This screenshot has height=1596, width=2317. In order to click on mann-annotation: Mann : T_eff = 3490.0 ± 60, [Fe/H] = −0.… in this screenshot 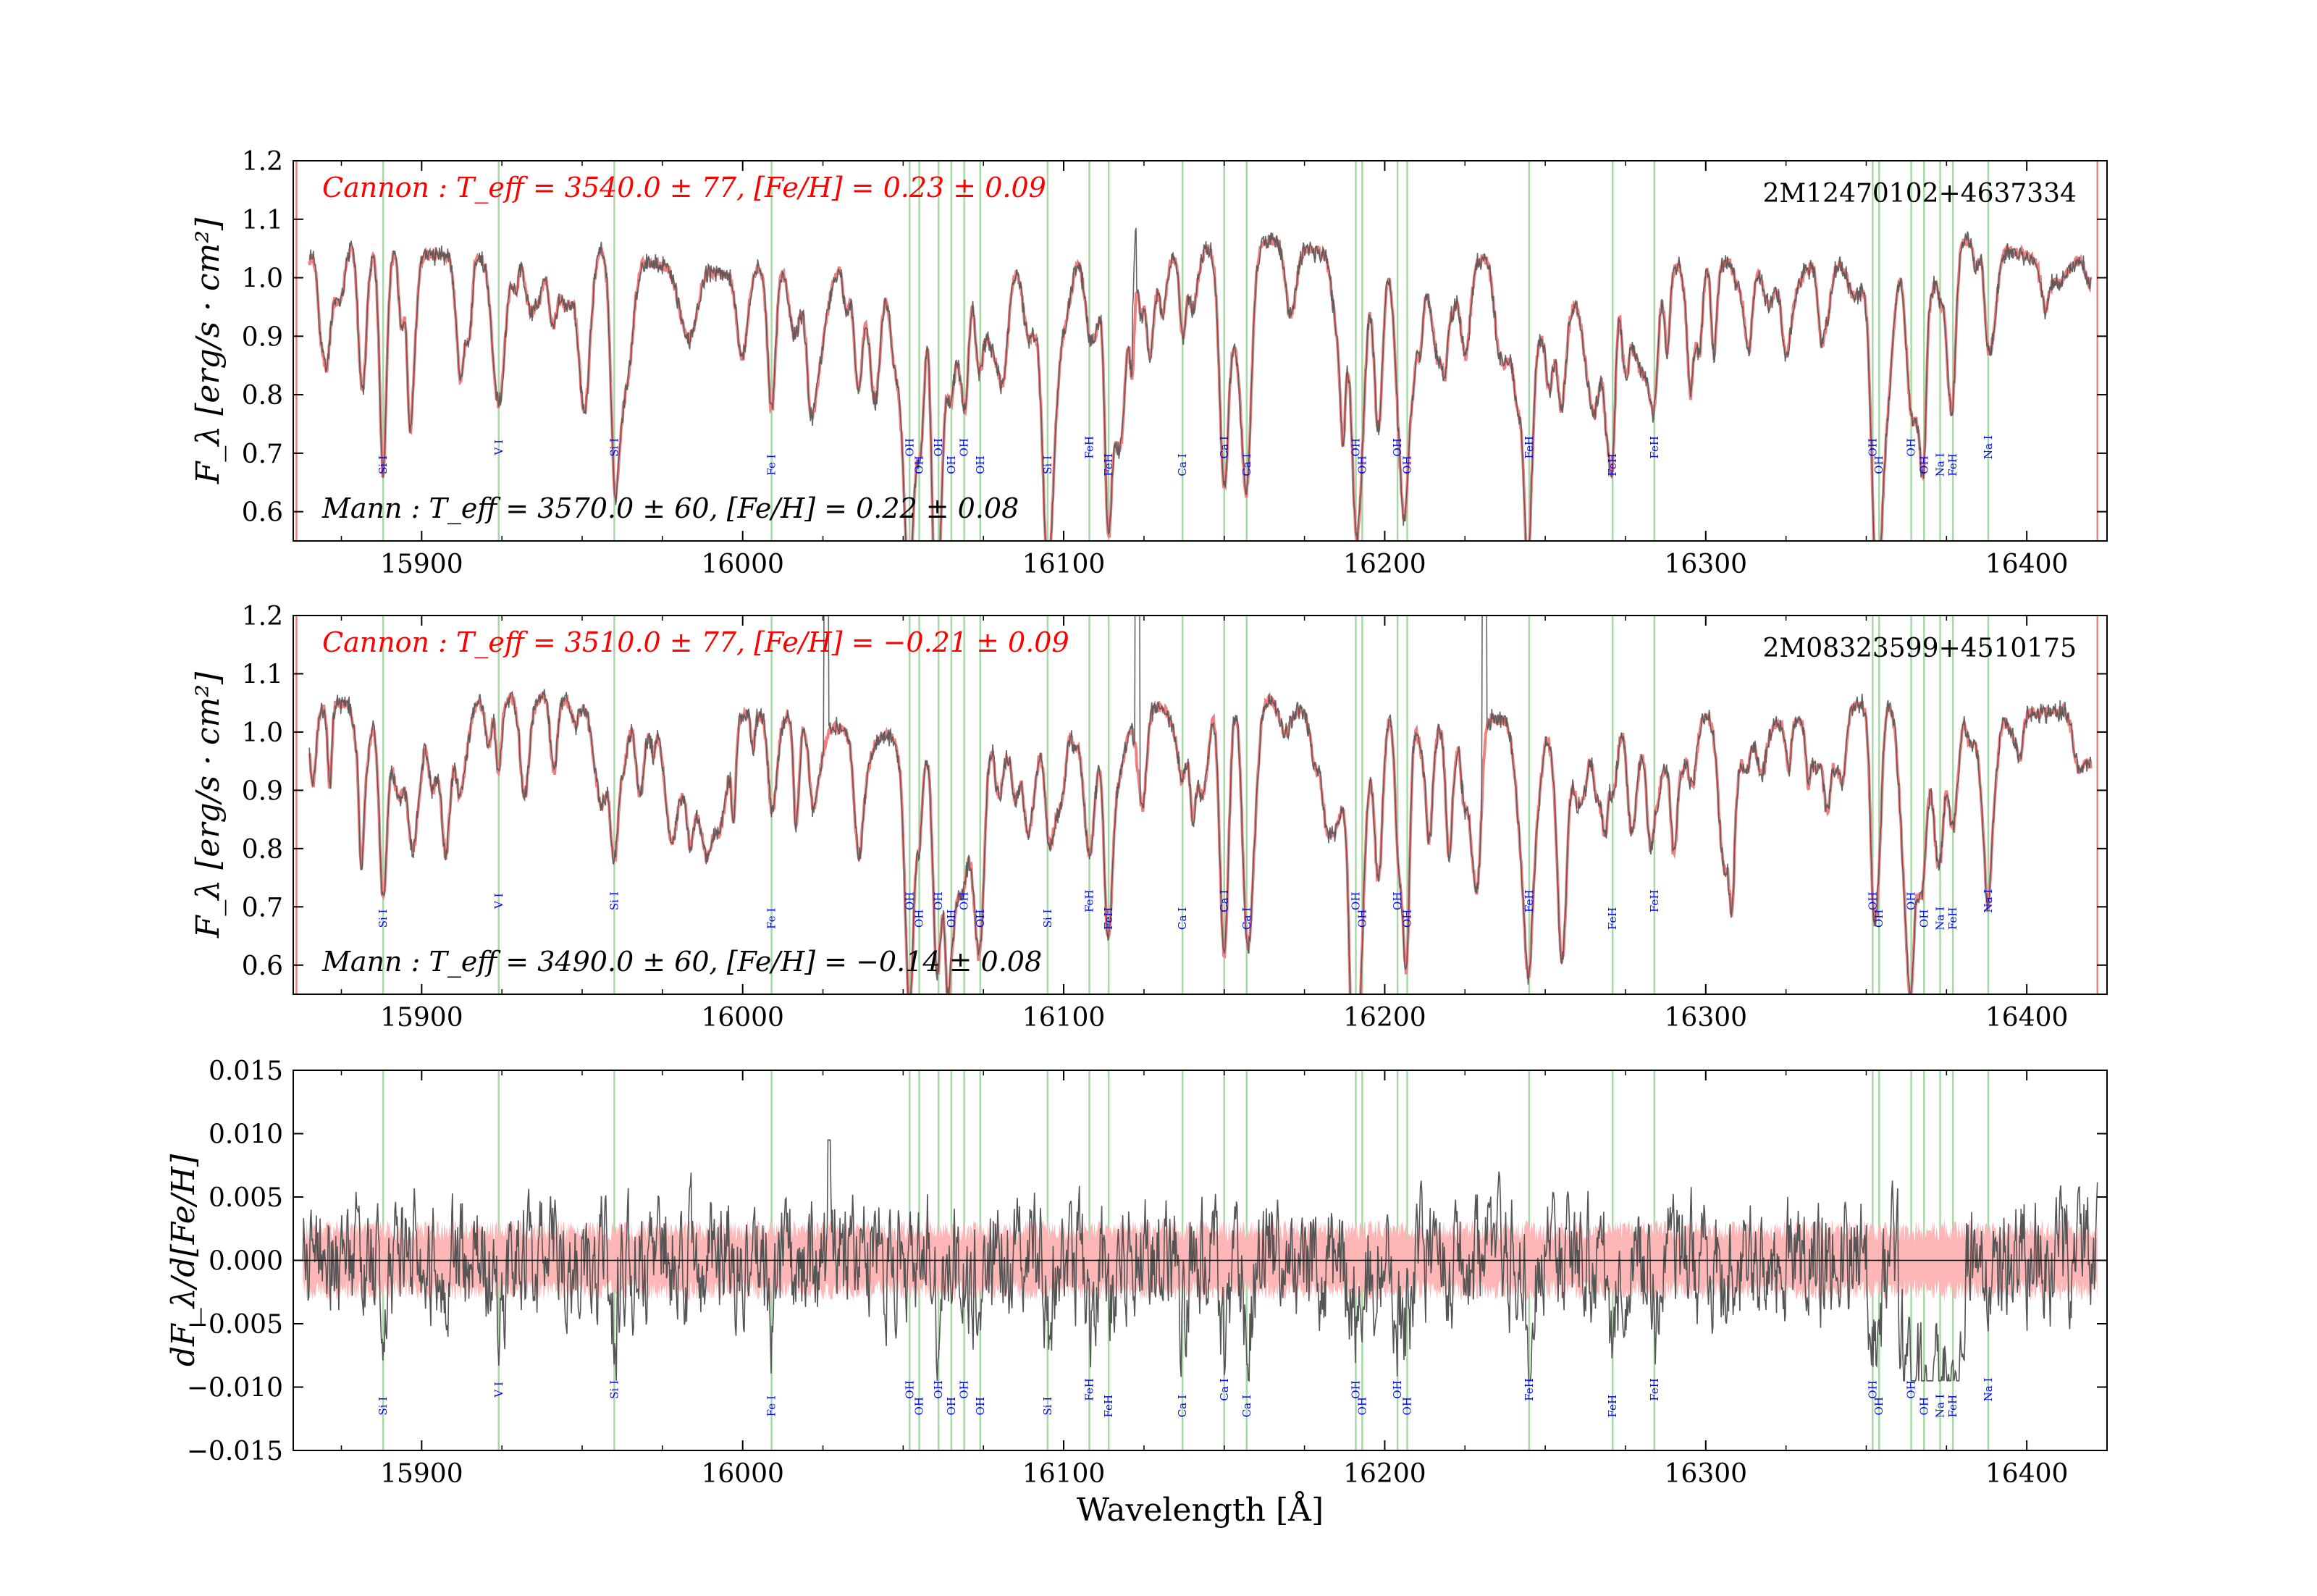, I will do `click(682, 962)`.